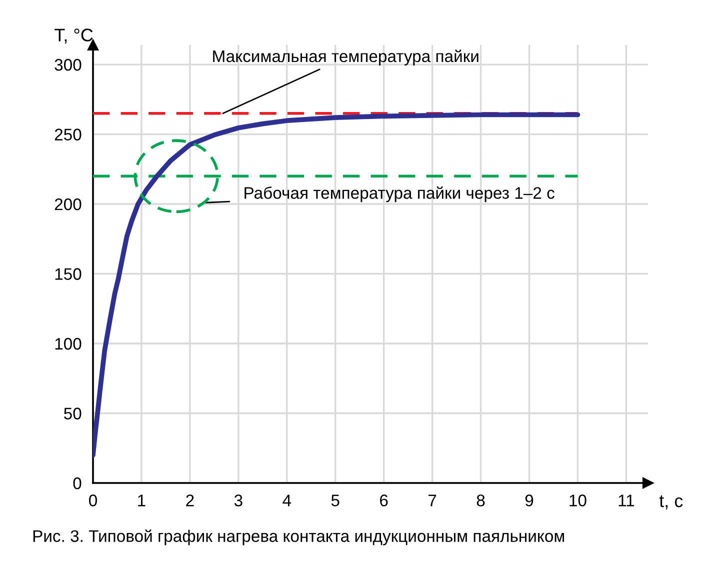 The image size is (712, 571). I want to click on x-tick-label: 4, so click(287, 500).